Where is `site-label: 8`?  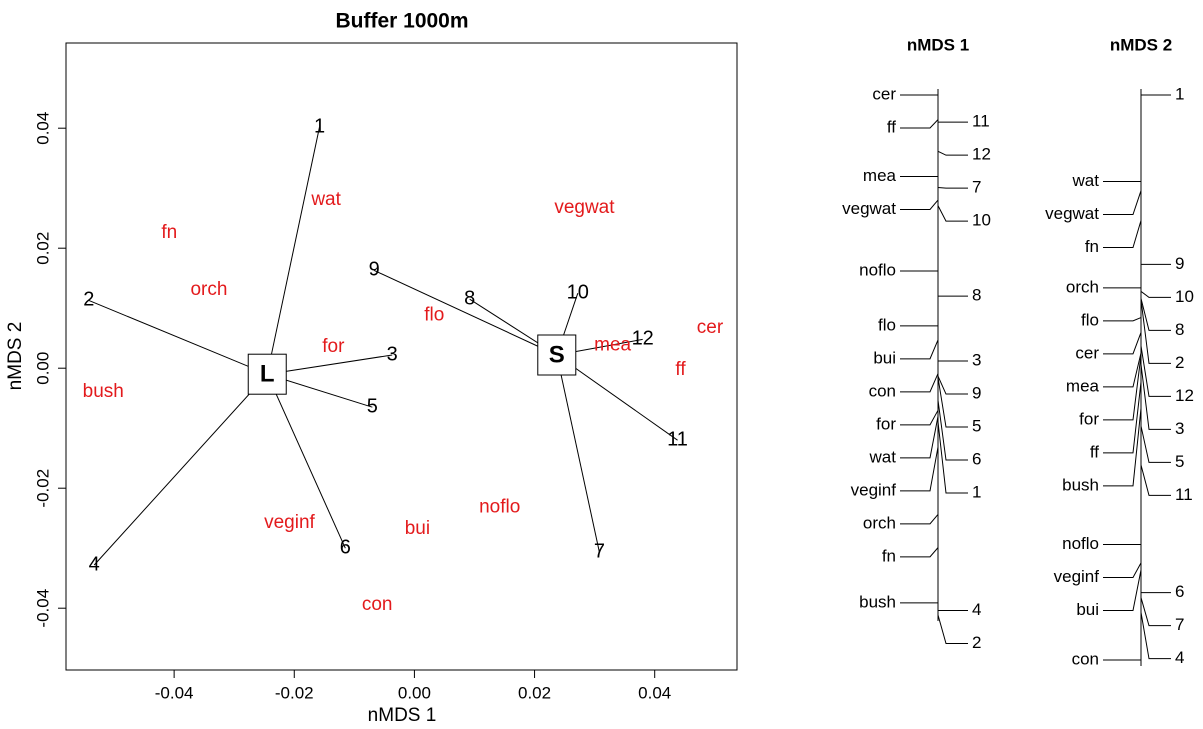 site-label: 8 is located at coordinates (469, 298).